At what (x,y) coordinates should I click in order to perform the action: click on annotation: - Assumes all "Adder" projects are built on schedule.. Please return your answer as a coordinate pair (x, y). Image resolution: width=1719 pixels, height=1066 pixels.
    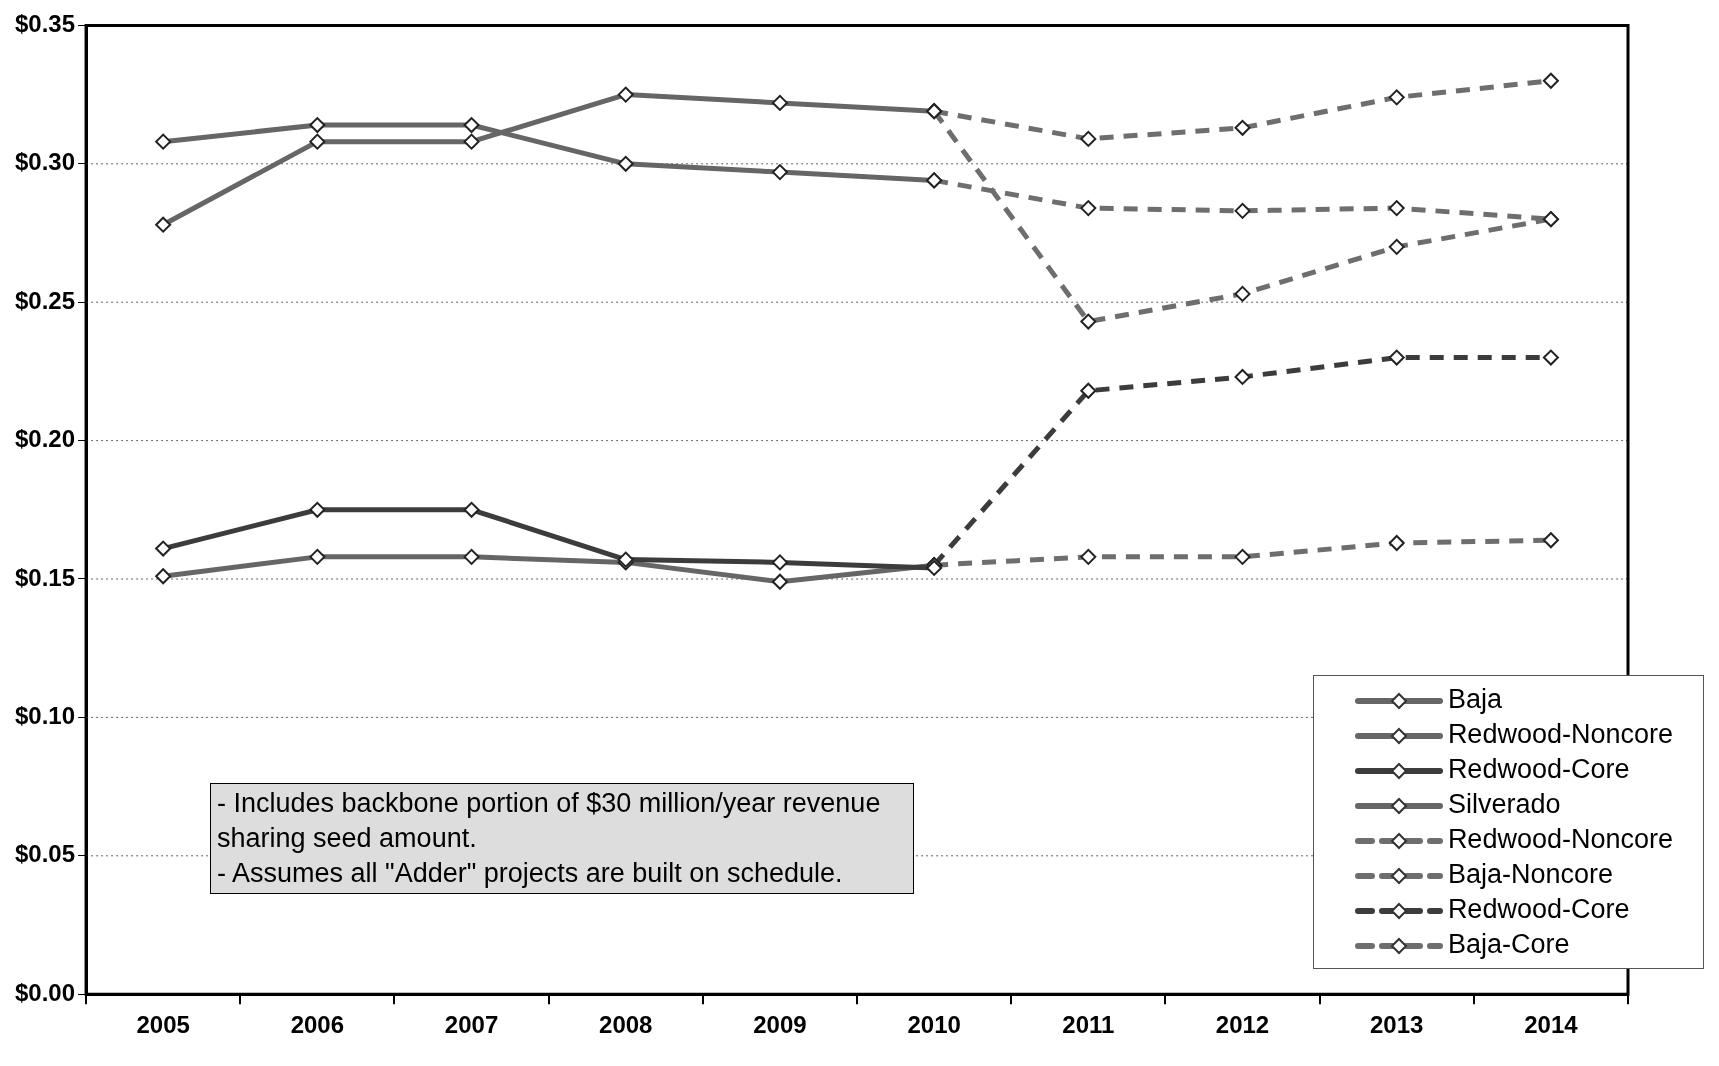
    Looking at the image, I should click on (530, 873).